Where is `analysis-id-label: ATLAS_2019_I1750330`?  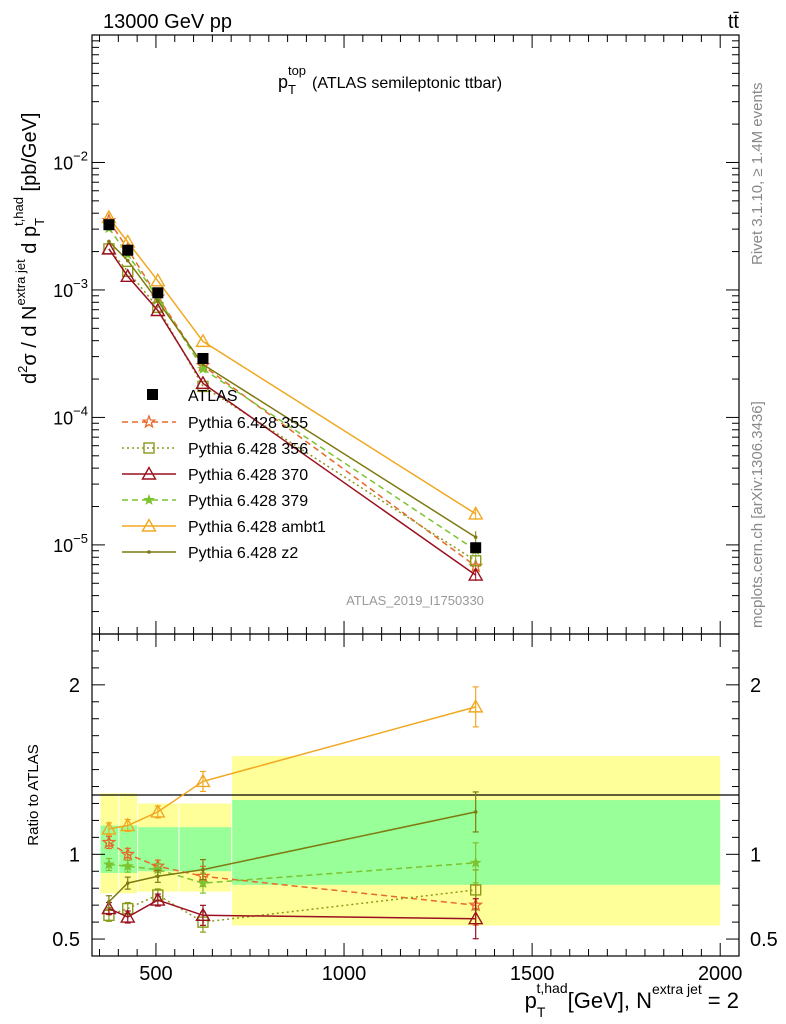 analysis-id-label: ATLAS_2019_I1750330 is located at coordinates (415, 600).